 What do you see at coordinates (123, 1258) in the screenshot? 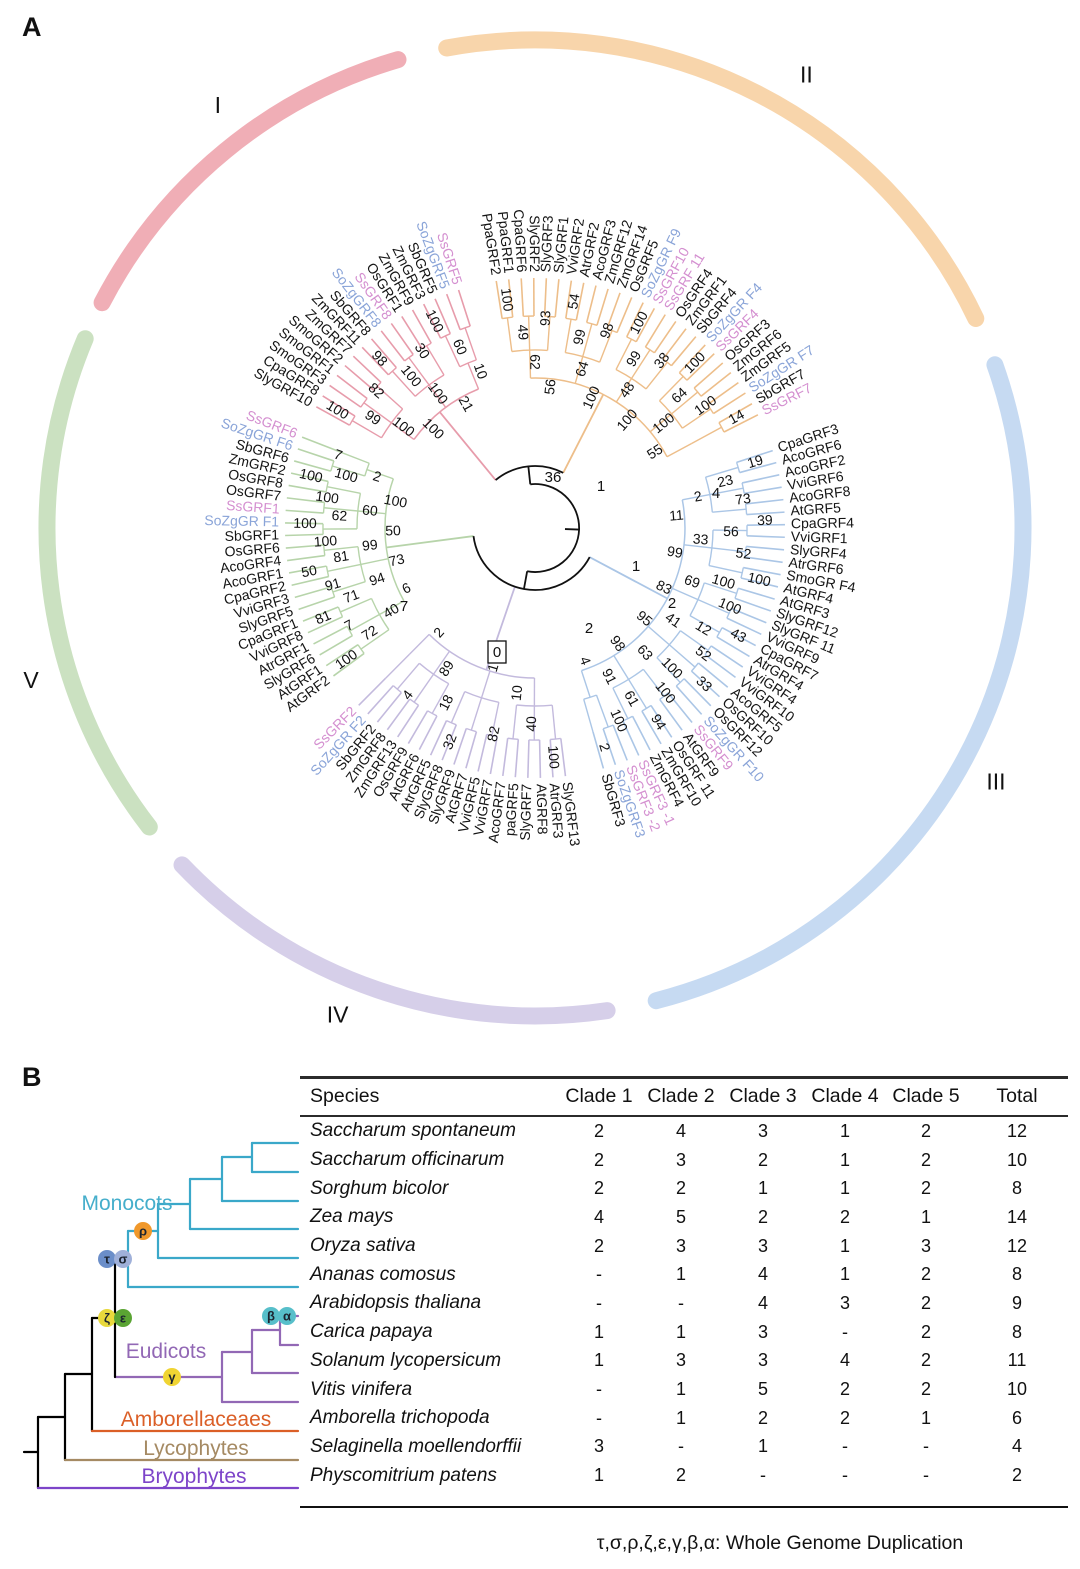
I see `wgd-symbol: σ` at bounding box center [123, 1258].